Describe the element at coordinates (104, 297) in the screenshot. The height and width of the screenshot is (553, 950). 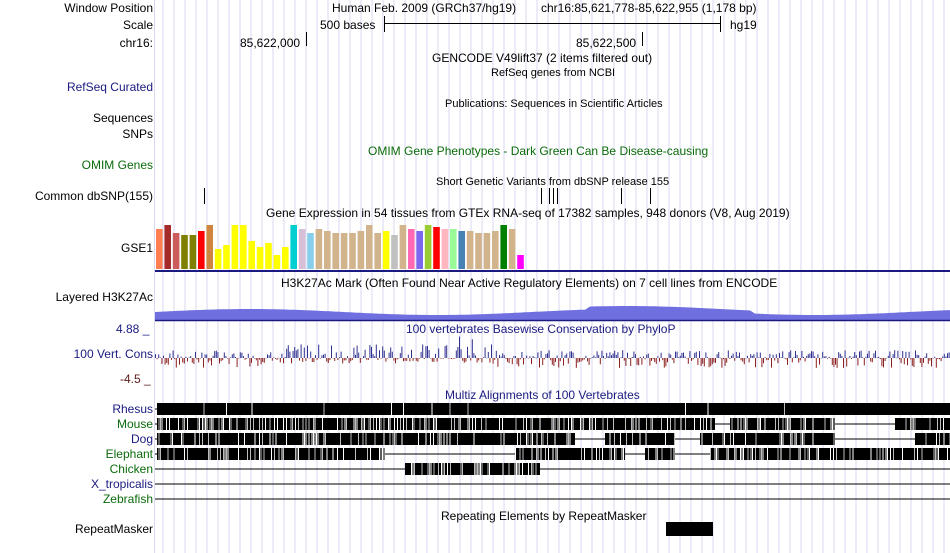
I see `label-h3k27ac: Layered H3K27Ac` at that location.